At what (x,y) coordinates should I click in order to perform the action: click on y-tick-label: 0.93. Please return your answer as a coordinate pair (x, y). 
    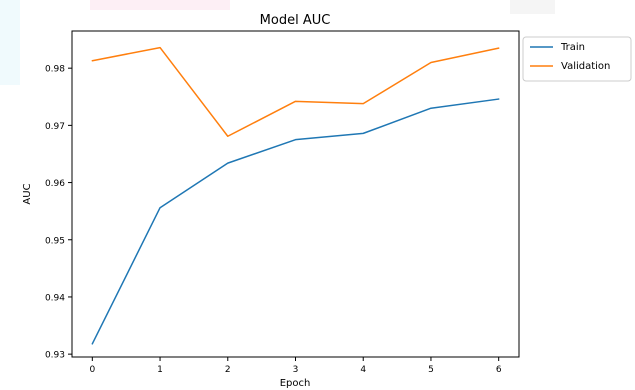
    Looking at the image, I should click on (55, 356).